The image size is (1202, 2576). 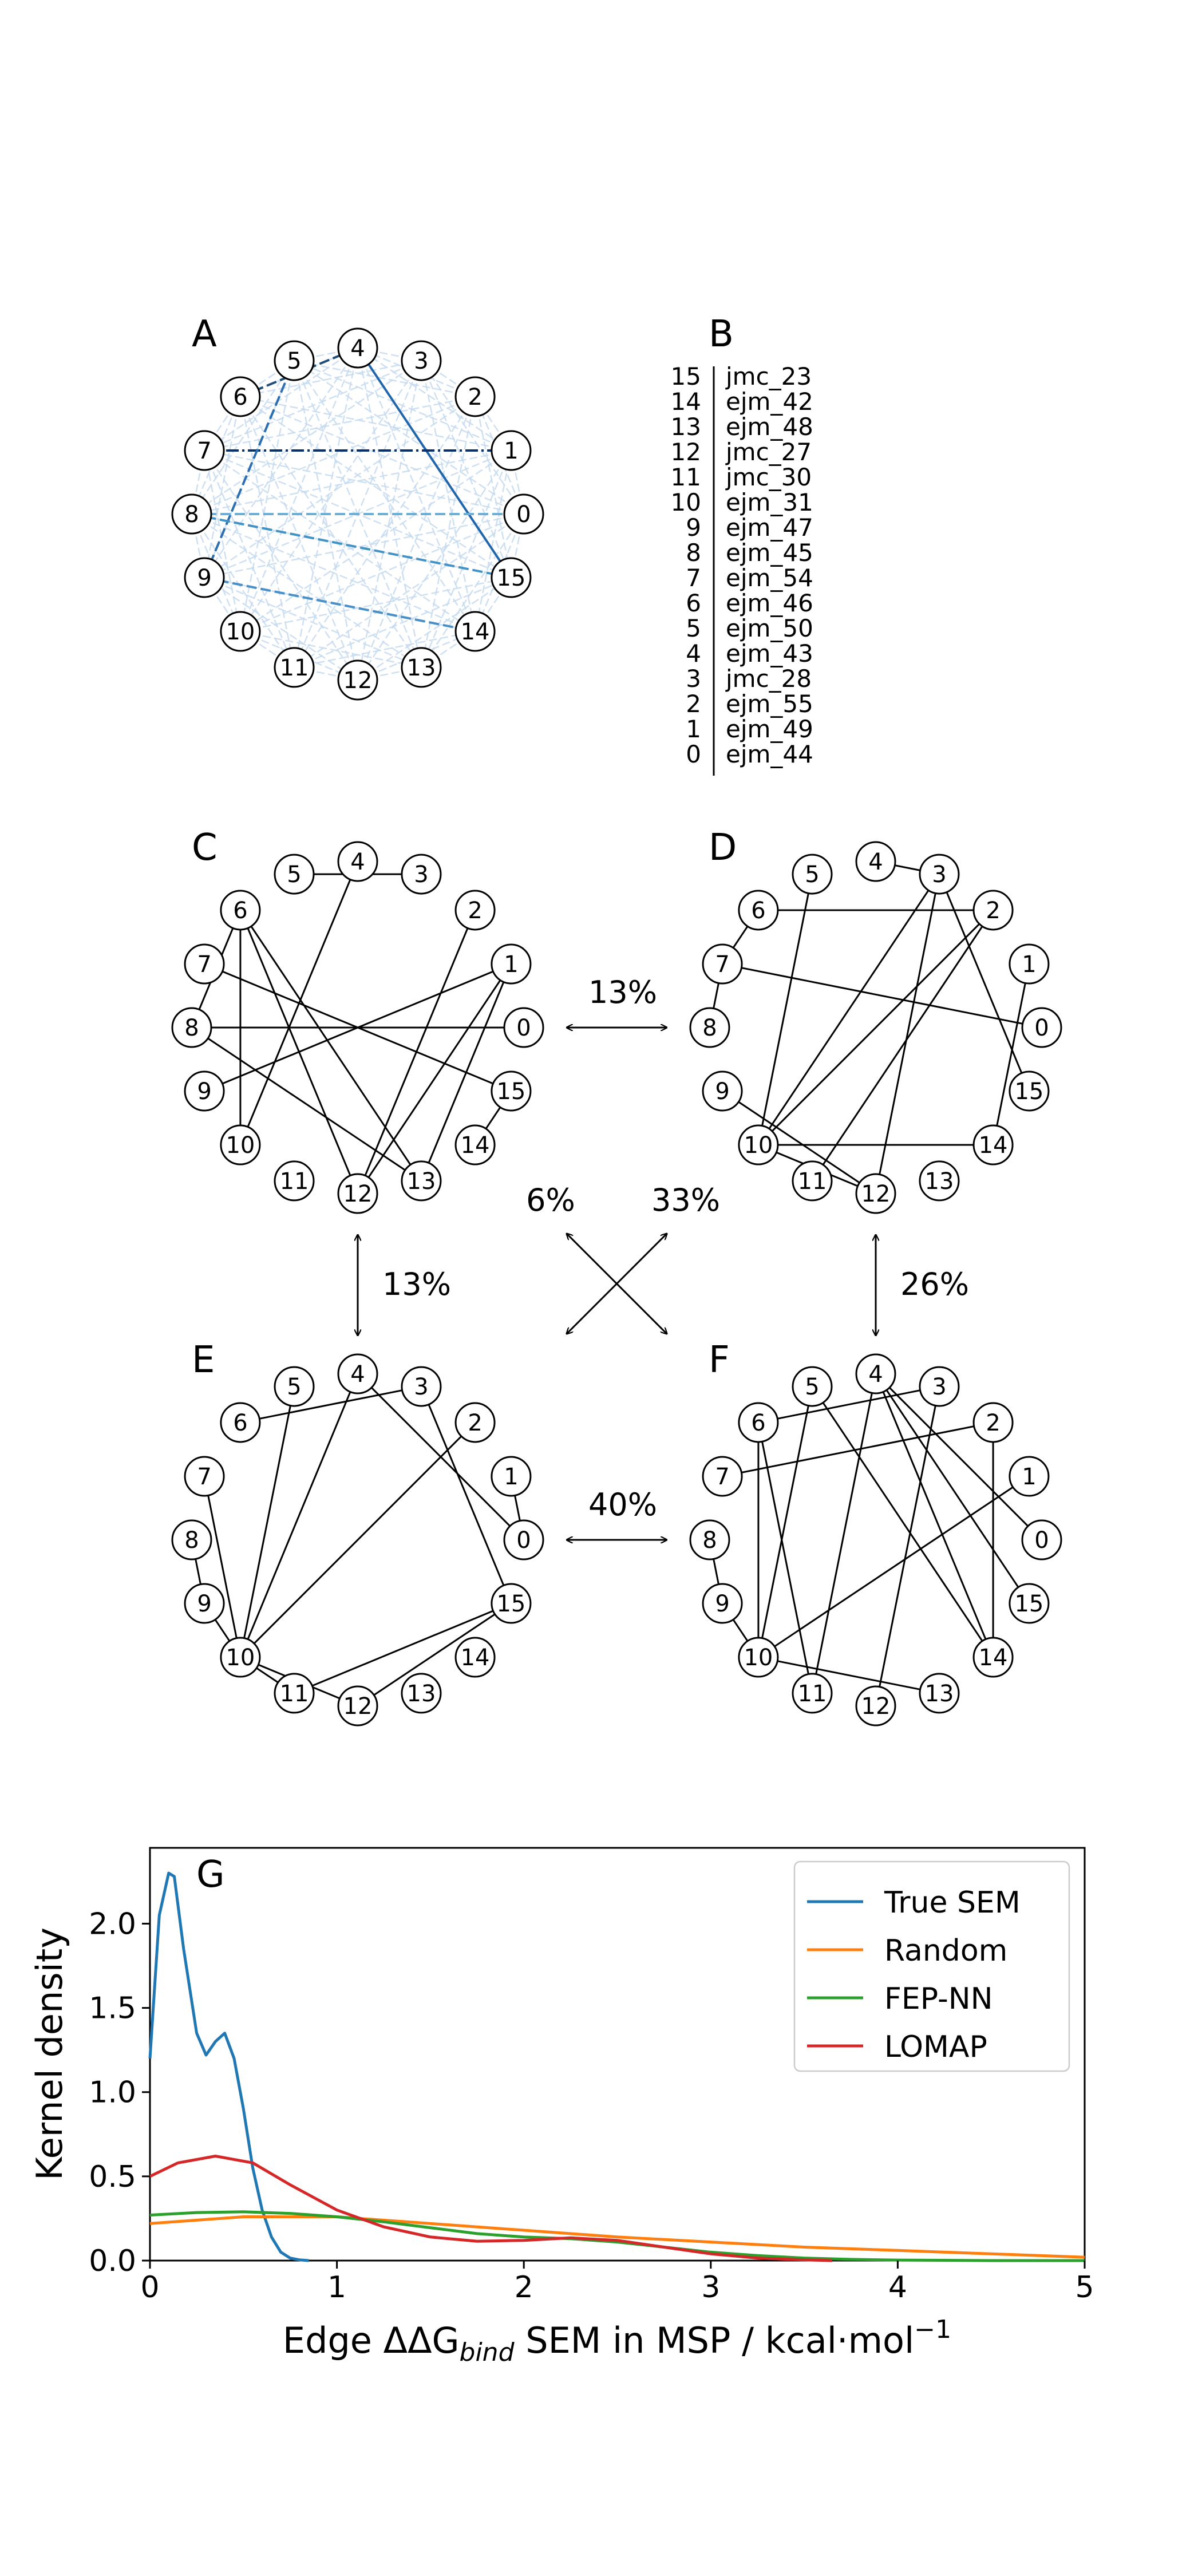 What do you see at coordinates (770, 502) in the screenshot?
I see `ligand-name: ejm_31` at bounding box center [770, 502].